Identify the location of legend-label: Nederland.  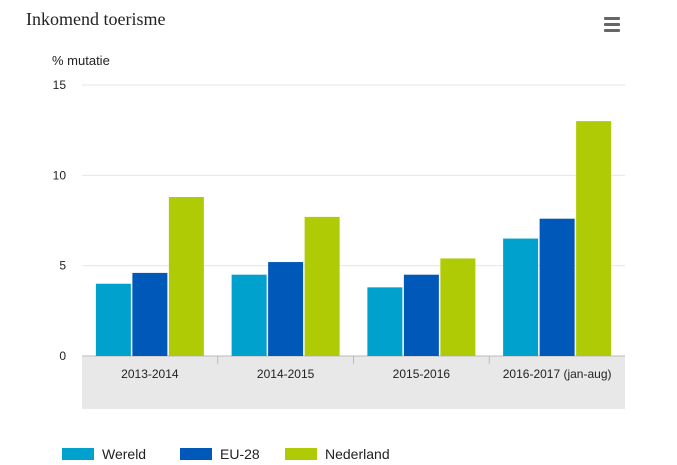
(357, 454).